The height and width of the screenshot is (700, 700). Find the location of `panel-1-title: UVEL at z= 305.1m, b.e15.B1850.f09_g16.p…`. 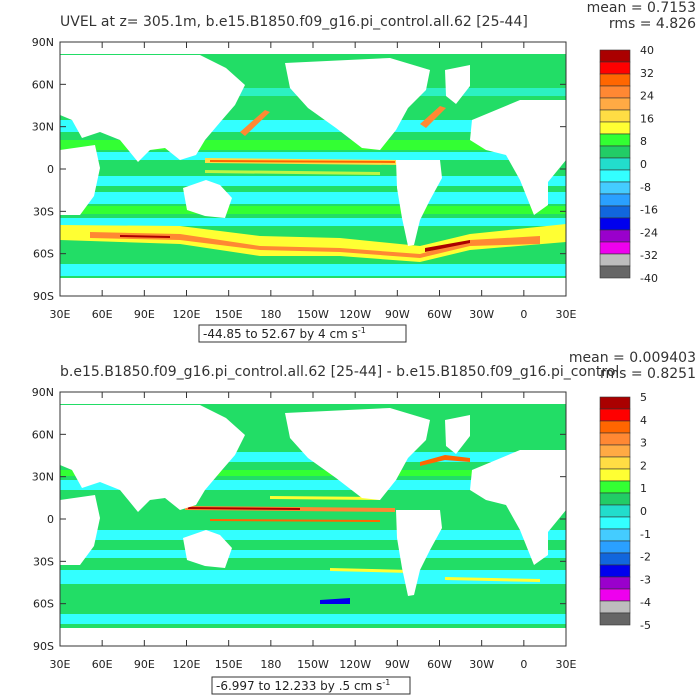

panel-1-title: UVEL at z= 305.1m, b.e15.B1850.f09_g16.p… is located at coordinates (294, 22).